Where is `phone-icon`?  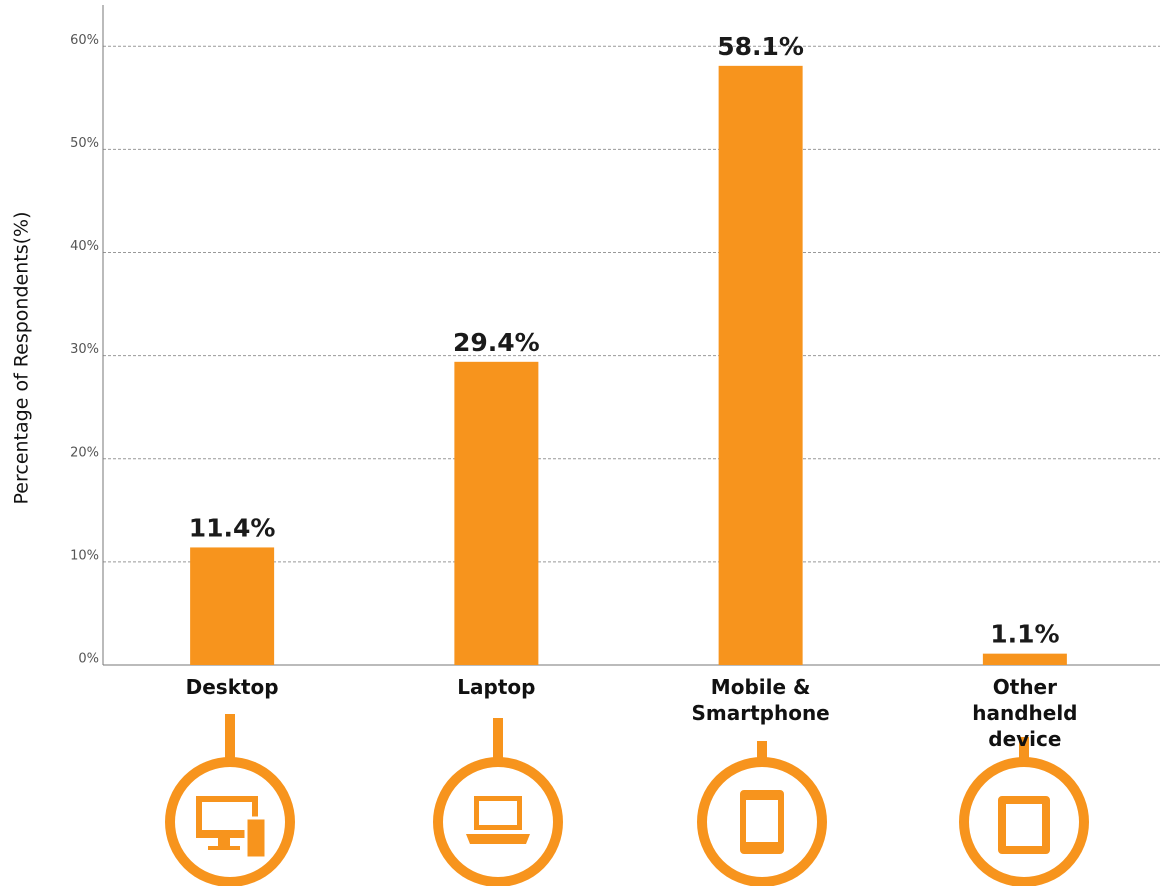 phone-icon is located at coordinates (762, 822).